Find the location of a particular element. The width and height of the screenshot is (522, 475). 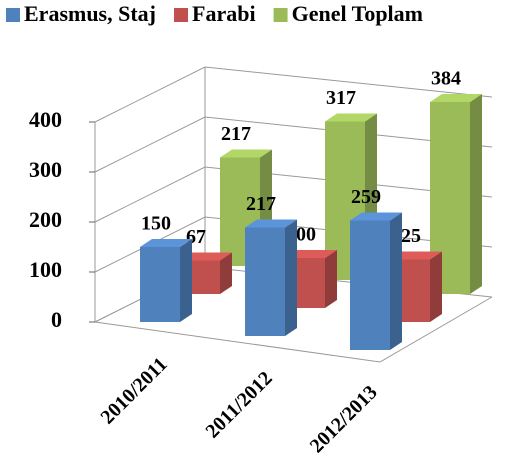

legend-label: Genel Toplam is located at coordinates (357, 13).